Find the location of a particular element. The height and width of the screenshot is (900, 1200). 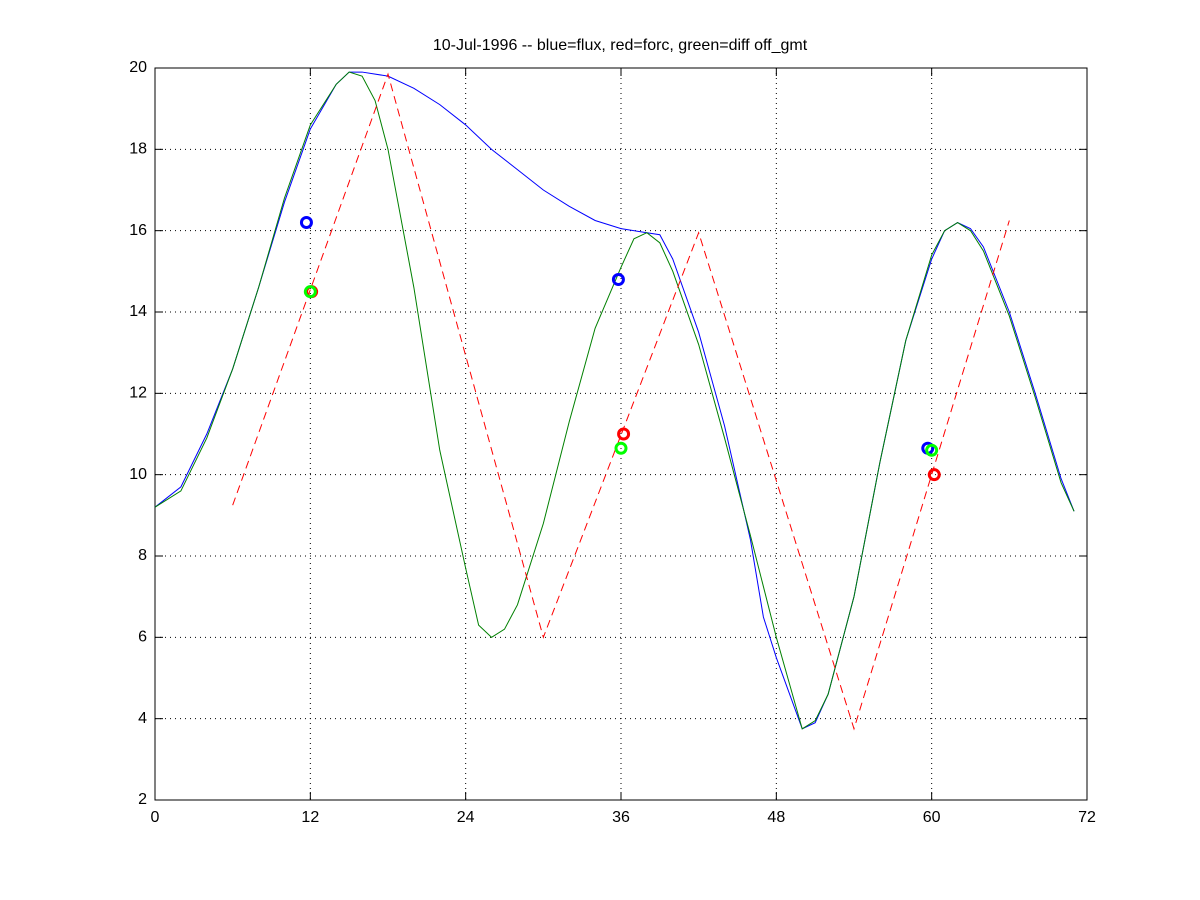

y-tick-label: 18 is located at coordinates (138, 149).